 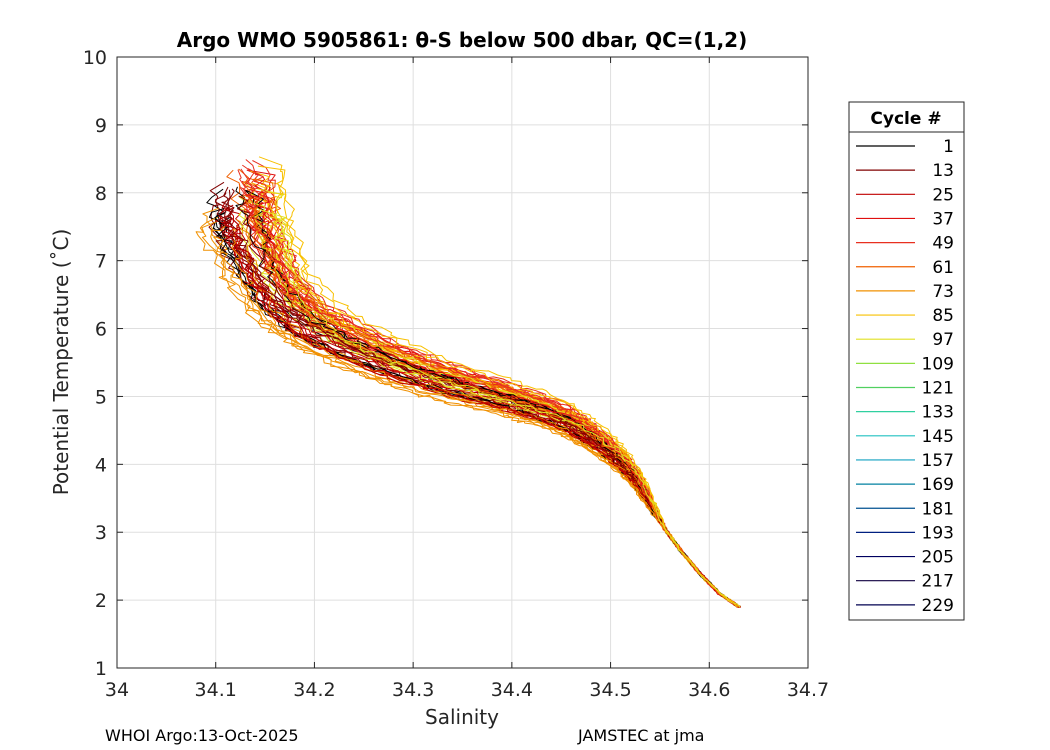 What do you see at coordinates (314, 690) in the screenshot?
I see `x-tick-label: 34.2` at bounding box center [314, 690].